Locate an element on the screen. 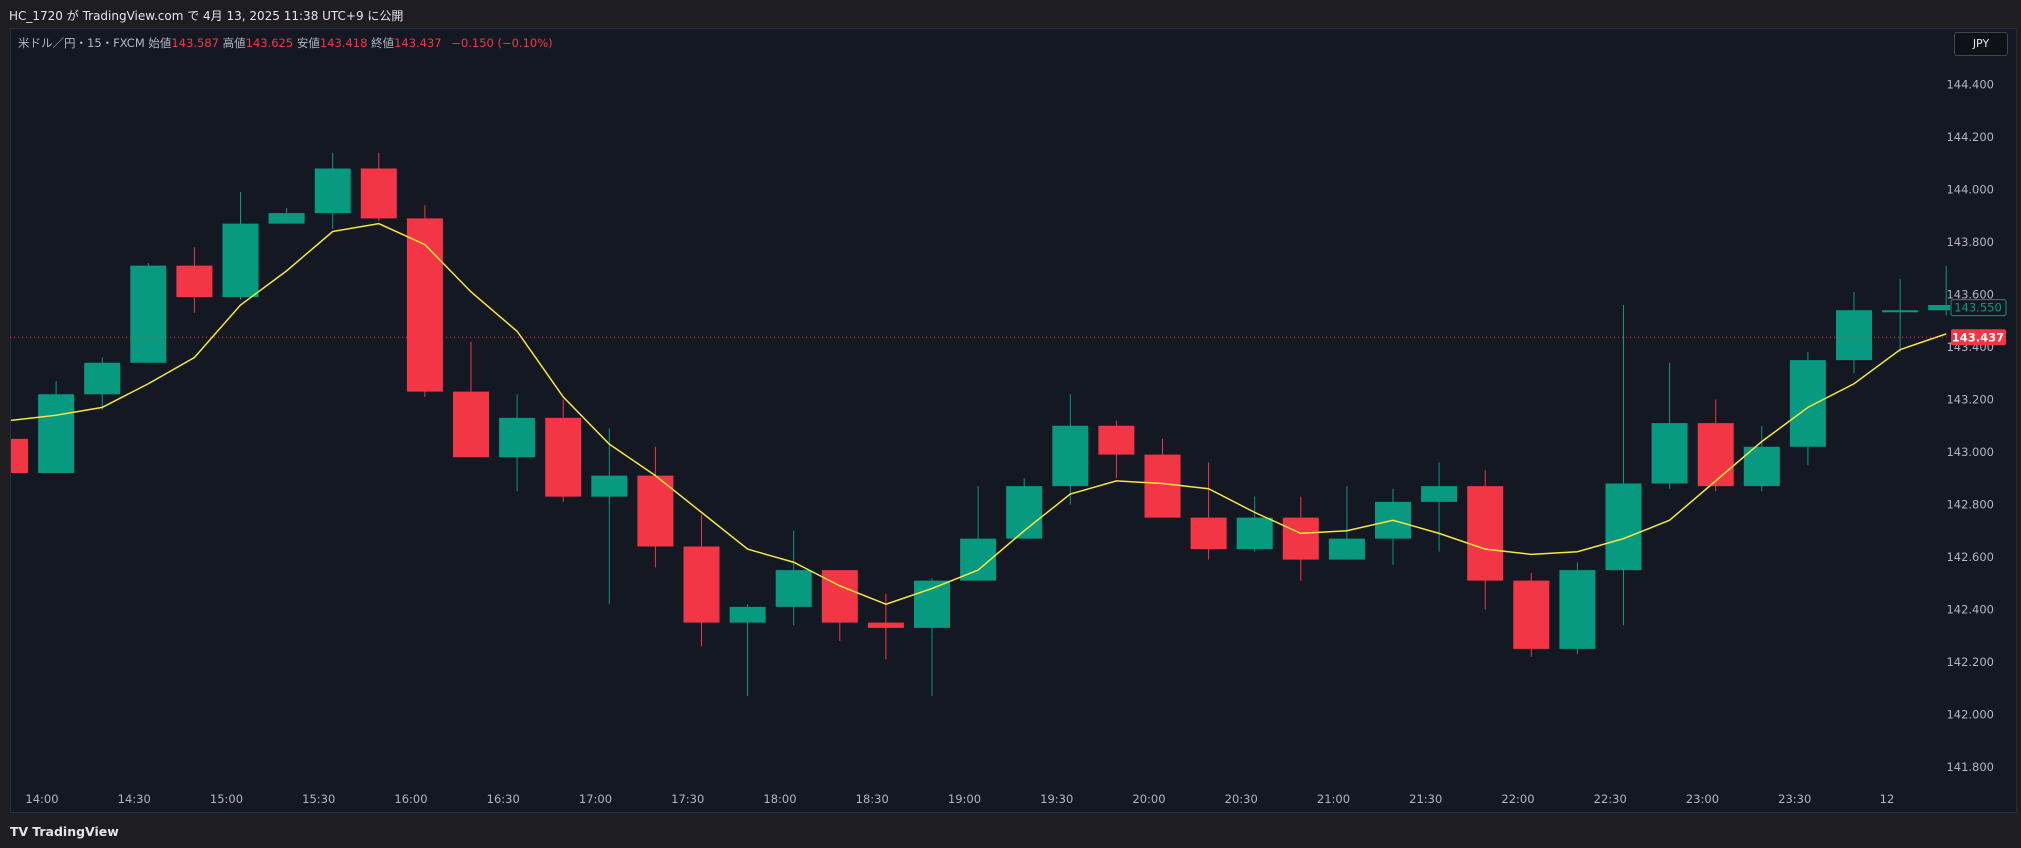 This screenshot has height=848, width=2021. change-value: −0.150 (−0.10%) is located at coordinates (502, 43).